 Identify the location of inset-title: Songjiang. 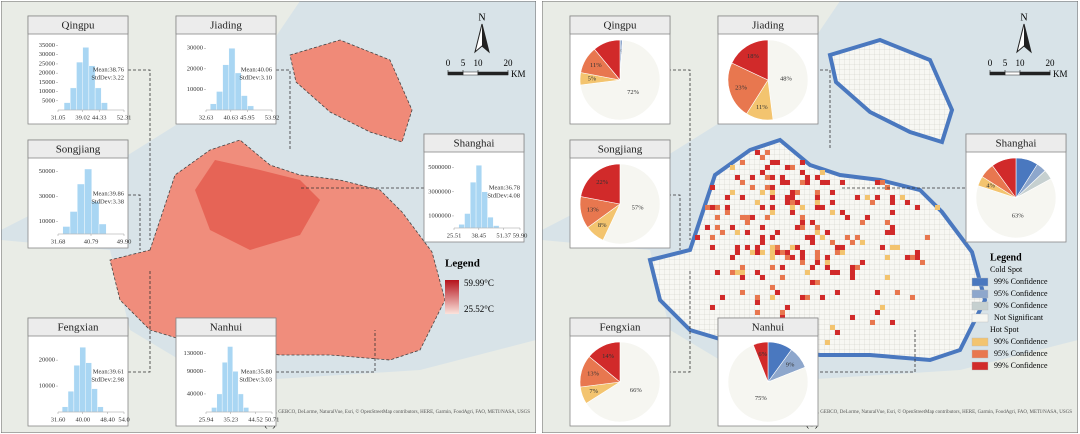
(78, 150).